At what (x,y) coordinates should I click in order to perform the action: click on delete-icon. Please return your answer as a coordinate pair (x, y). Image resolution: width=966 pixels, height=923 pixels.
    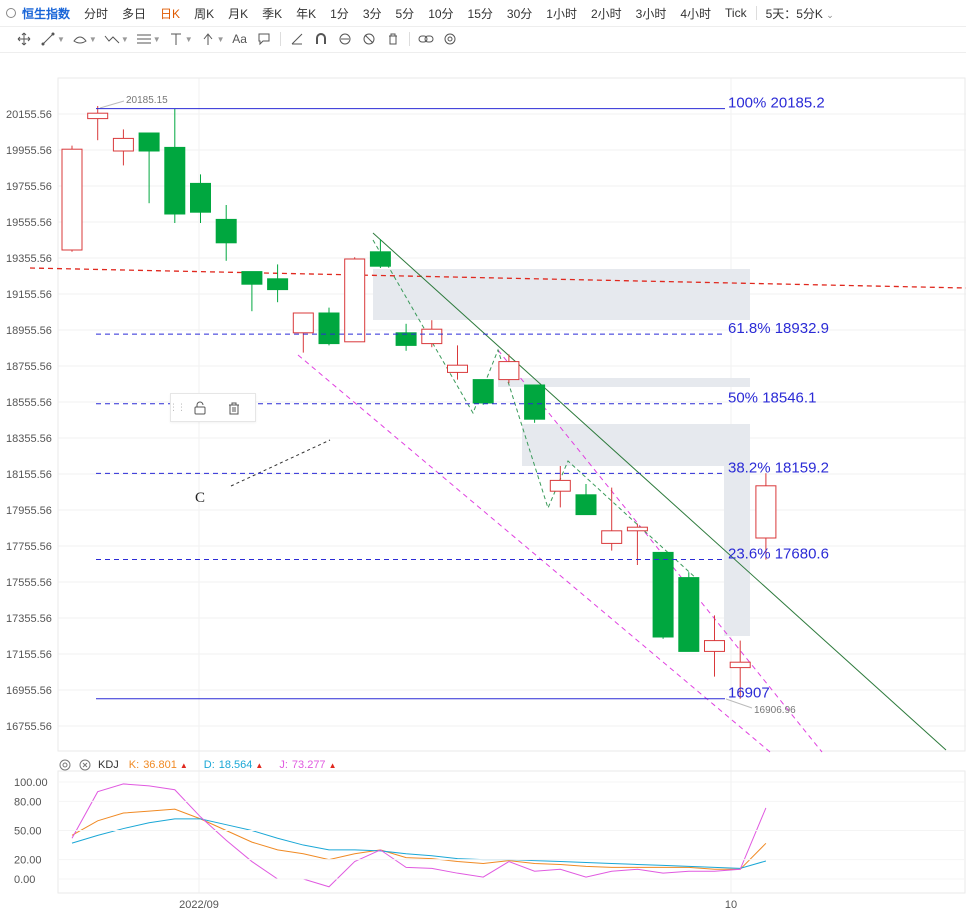
    Looking at the image, I should click on (393, 39).